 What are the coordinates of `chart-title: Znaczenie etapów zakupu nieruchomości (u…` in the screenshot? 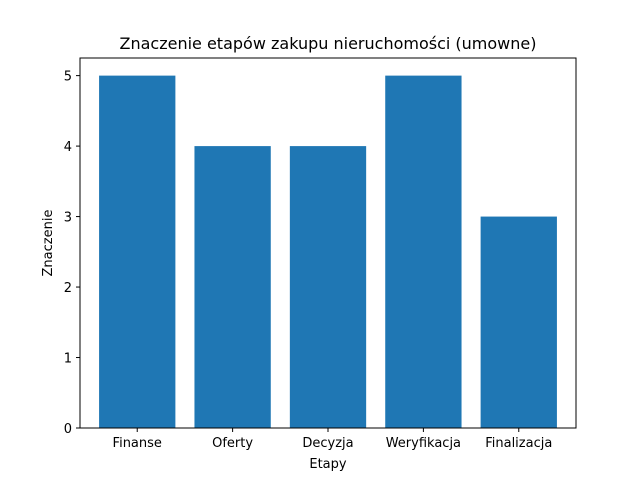 It's located at (328, 43).